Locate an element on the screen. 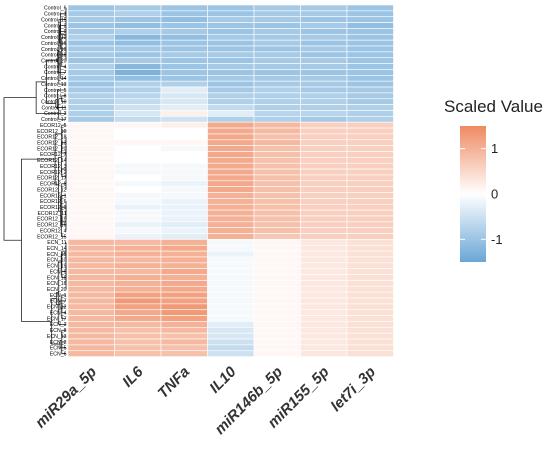  row-label: ECN_8 is located at coordinates (58, 331).